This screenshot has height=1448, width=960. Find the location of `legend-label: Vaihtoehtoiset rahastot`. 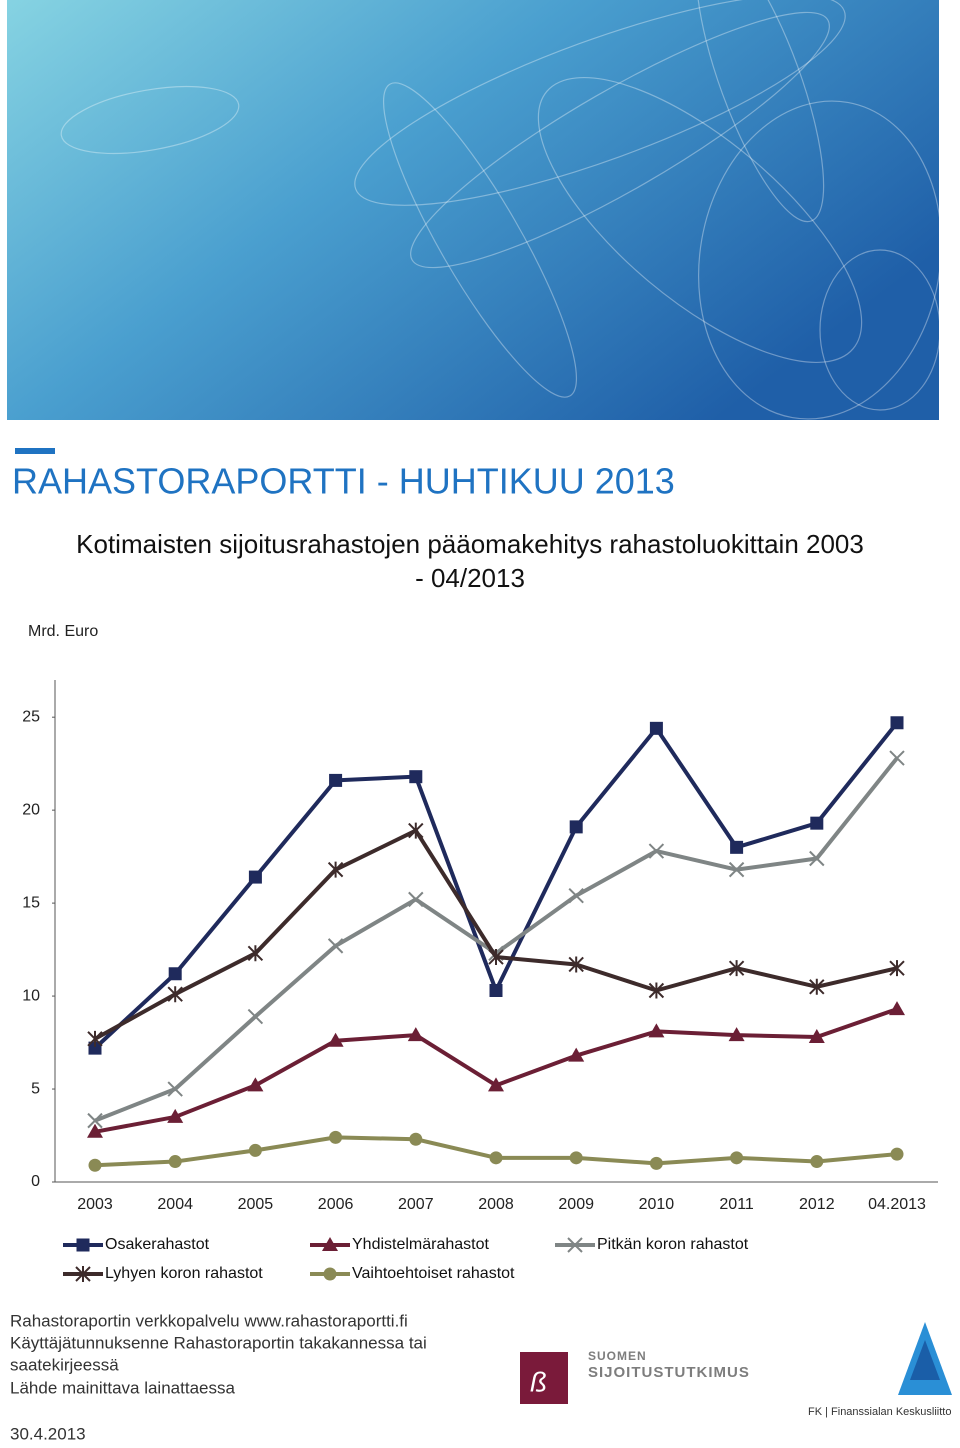

legend-label: Vaihtoehtoiset rahastot is located at coordinates (433, 1273).